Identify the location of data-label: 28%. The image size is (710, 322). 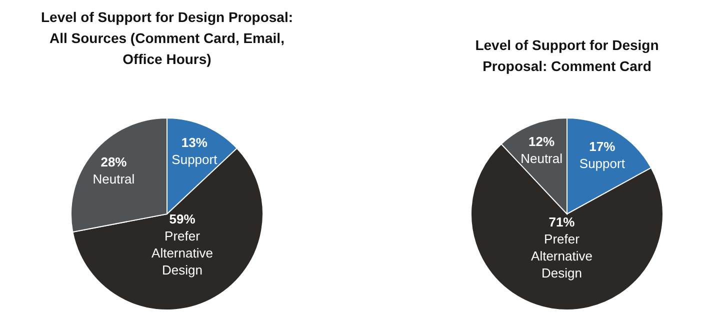
(114, 162).